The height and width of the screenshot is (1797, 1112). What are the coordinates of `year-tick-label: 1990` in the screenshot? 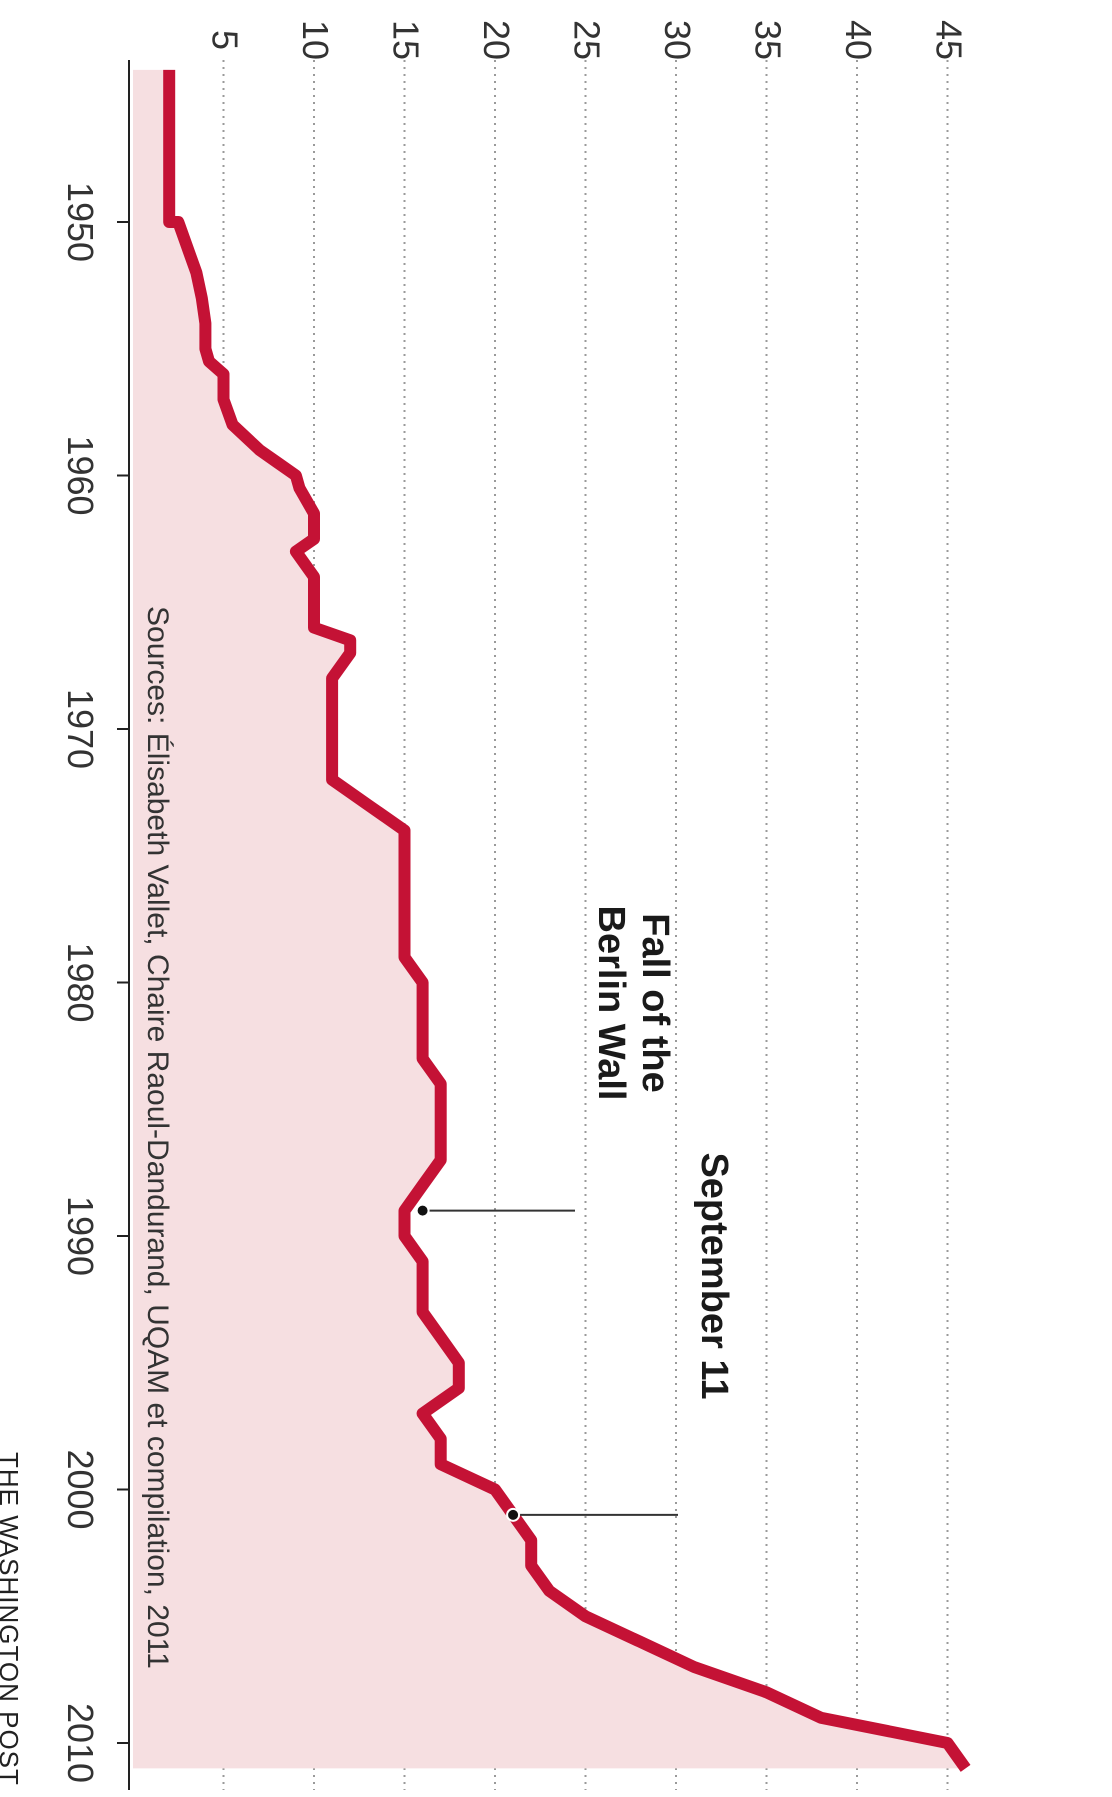 It's located at (80, 1236).